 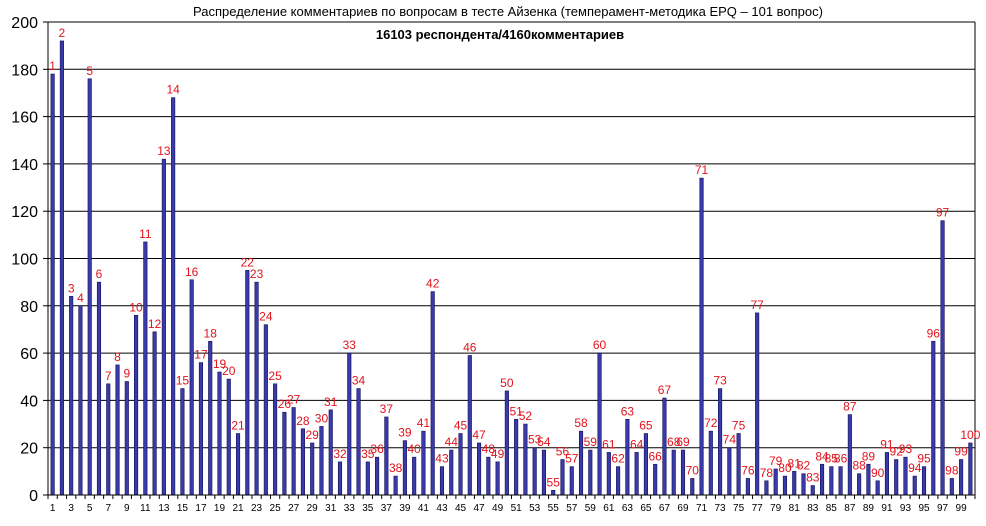 What do you see at coordinates (173, 90) in the screenshot?
I see `data-label-14: 14` at bounding box center [173, 90].